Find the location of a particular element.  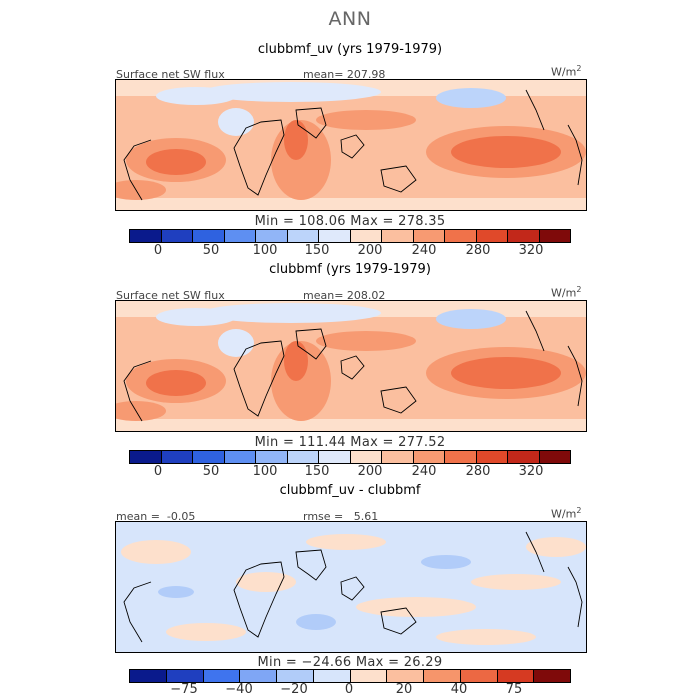

panel-3-title: clubbmf_uv - clubbmf is located at coordinates (350, 490).